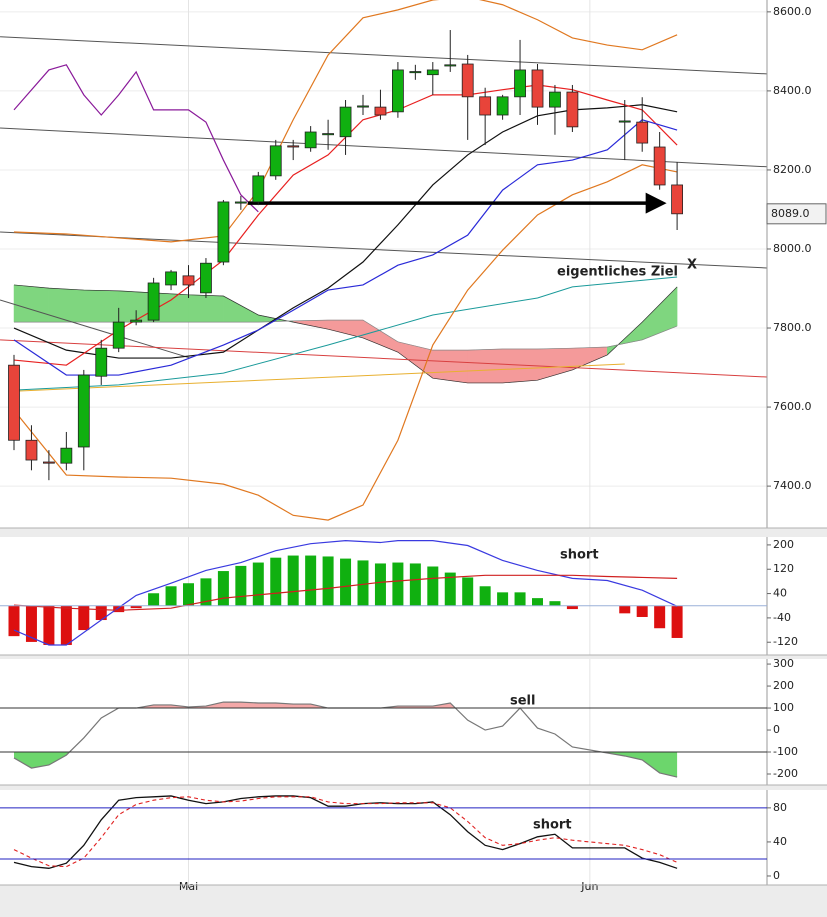 The width and height of the screenshot is (827, 917). Describe the element at coordinates (780, 807) in the screenshot. I see `y-tick-label: 80` at that location.